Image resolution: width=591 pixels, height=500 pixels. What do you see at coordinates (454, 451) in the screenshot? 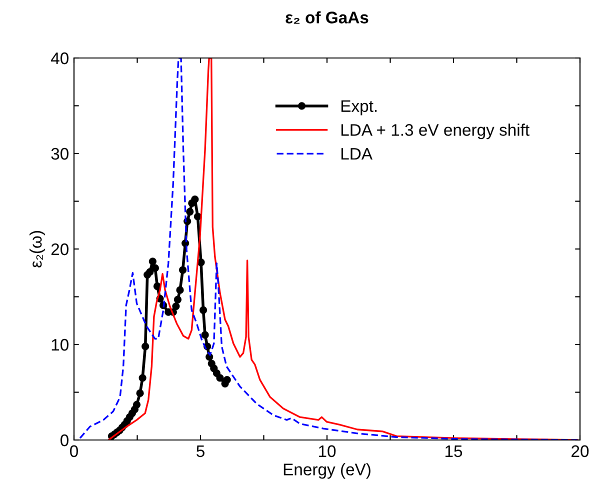
I see `x-tick-label: 15` at bounding box center [454, 451].